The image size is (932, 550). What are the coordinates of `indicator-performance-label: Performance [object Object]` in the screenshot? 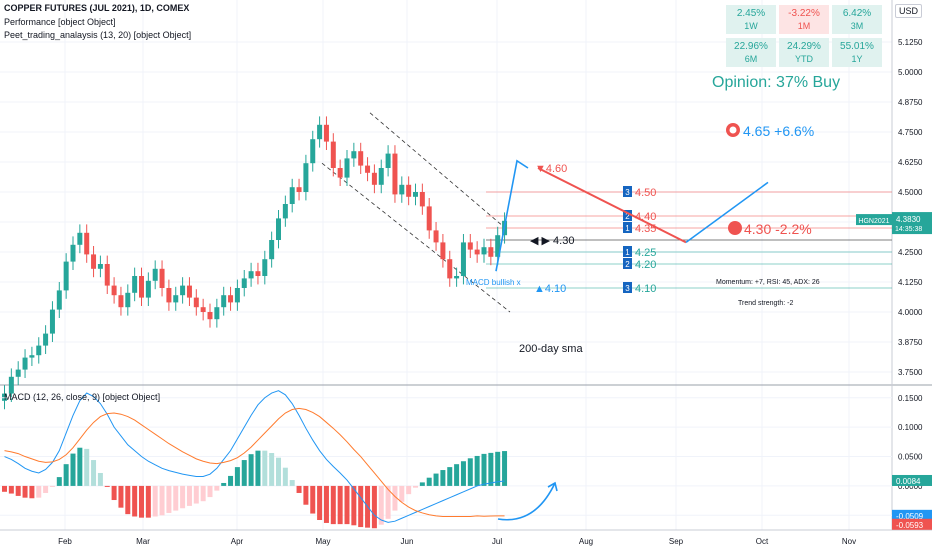 It's located at (60, 22).